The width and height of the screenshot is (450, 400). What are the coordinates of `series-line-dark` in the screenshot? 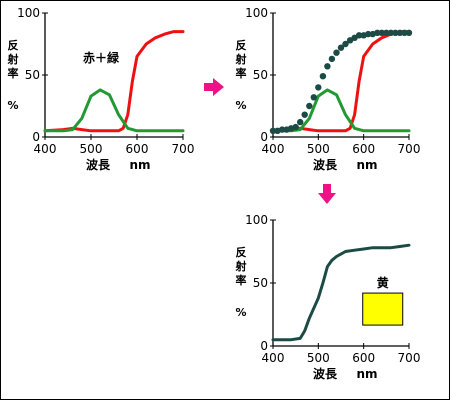 It's located at (341, 292).